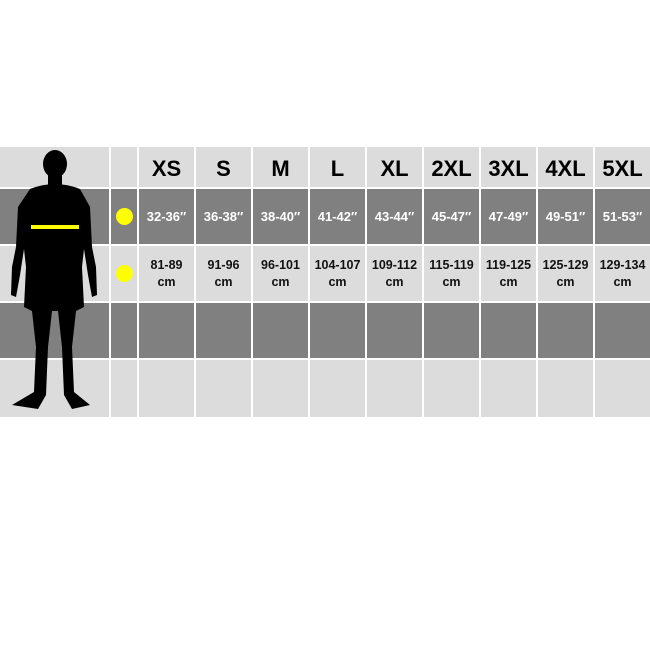 This screenshot has width=650, height=650. Describe the element at coordinates (451, 167) in the screenshot. I see `size-header: 2XL` at that location.